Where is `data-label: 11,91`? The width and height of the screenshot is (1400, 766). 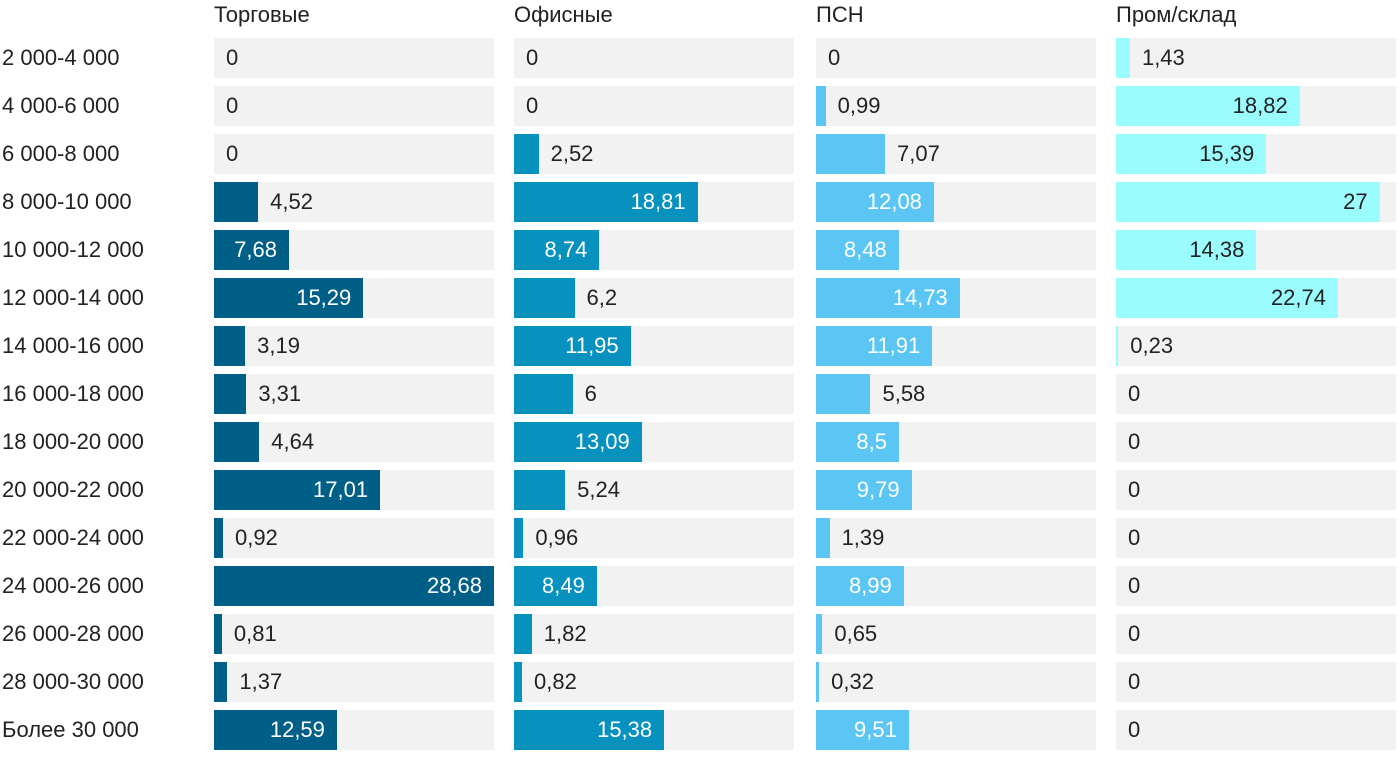 data-label: 11,91 is located at coordinates (893, 345).